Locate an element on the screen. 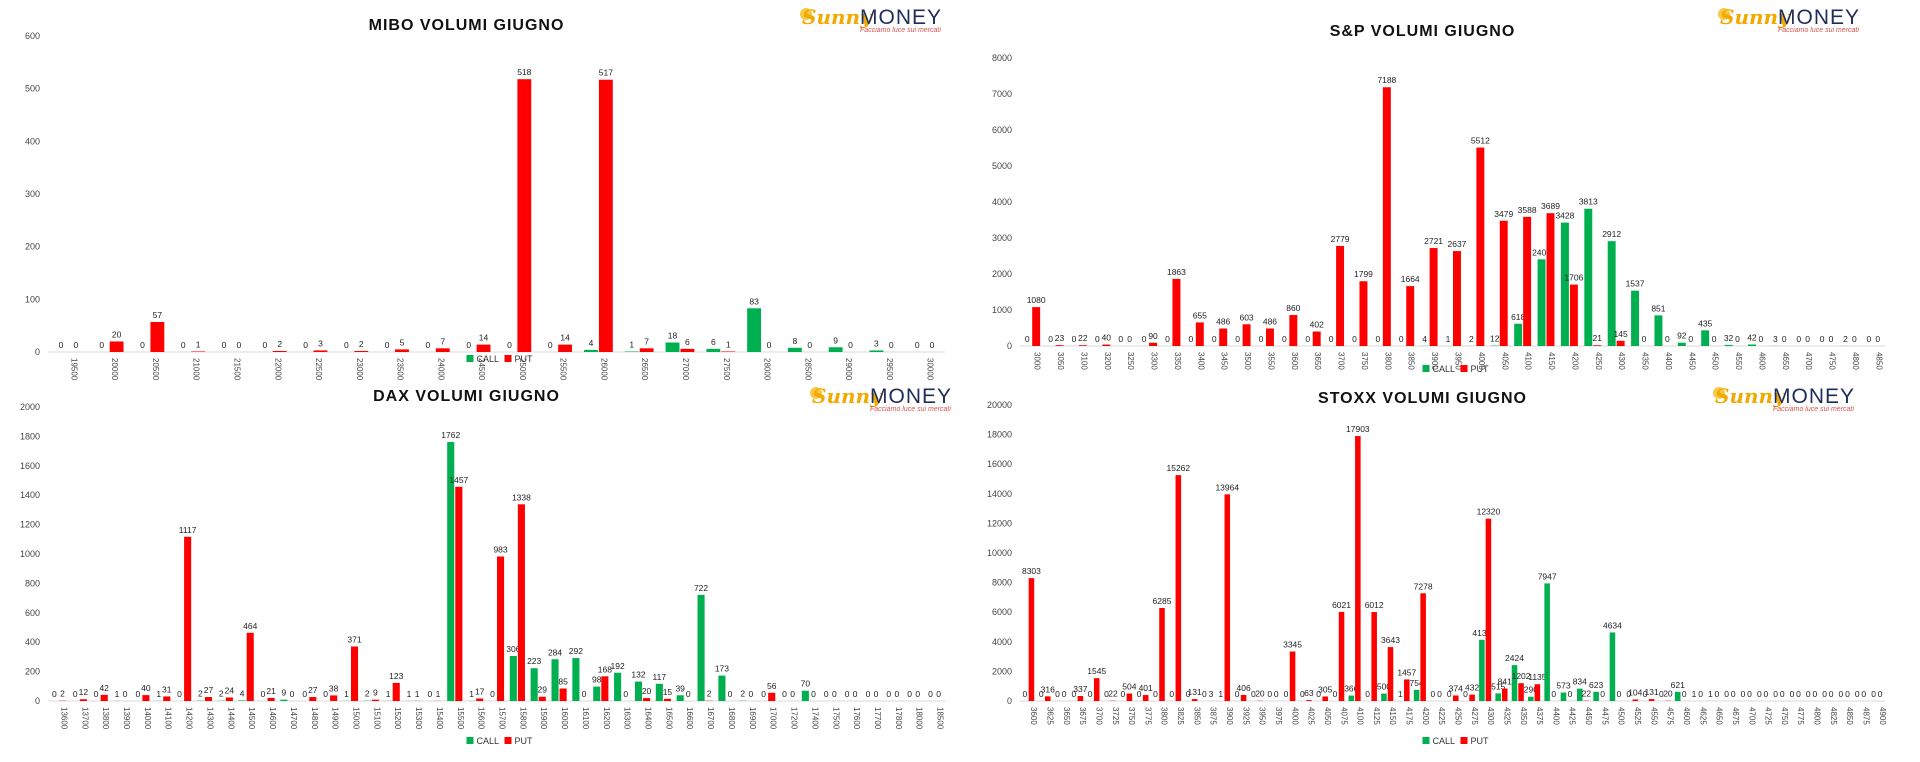 The image size is (1920, 762). x-tick-label: 30000 is located at coordinates (930, 369).